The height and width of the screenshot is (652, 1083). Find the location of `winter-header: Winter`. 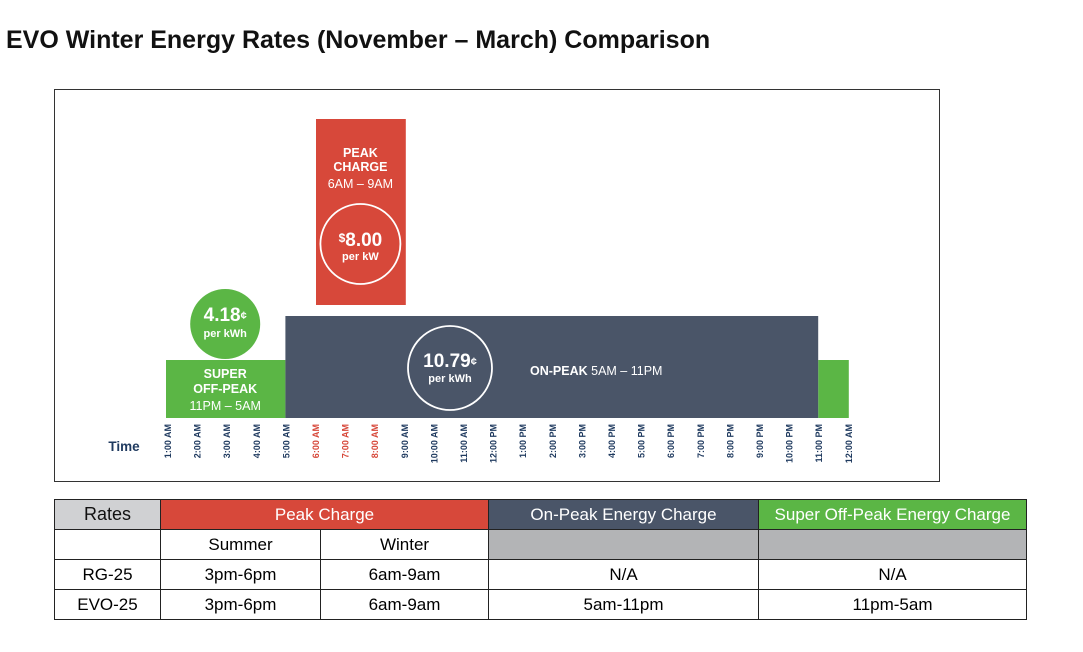

winter-header: Winter is located at coordinates (404, 544).